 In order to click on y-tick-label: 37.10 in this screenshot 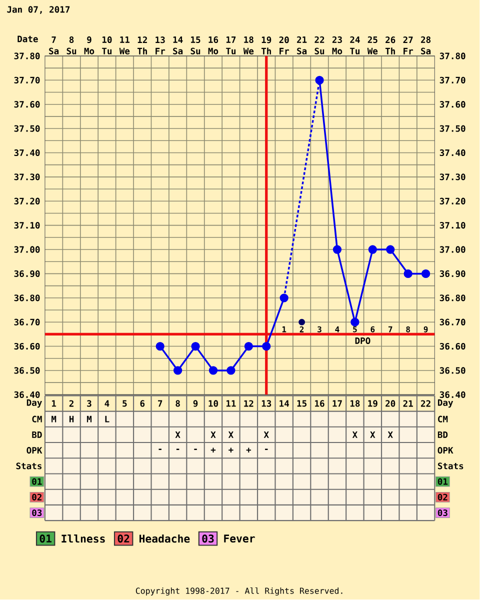, I will do `click(27, 225)`.